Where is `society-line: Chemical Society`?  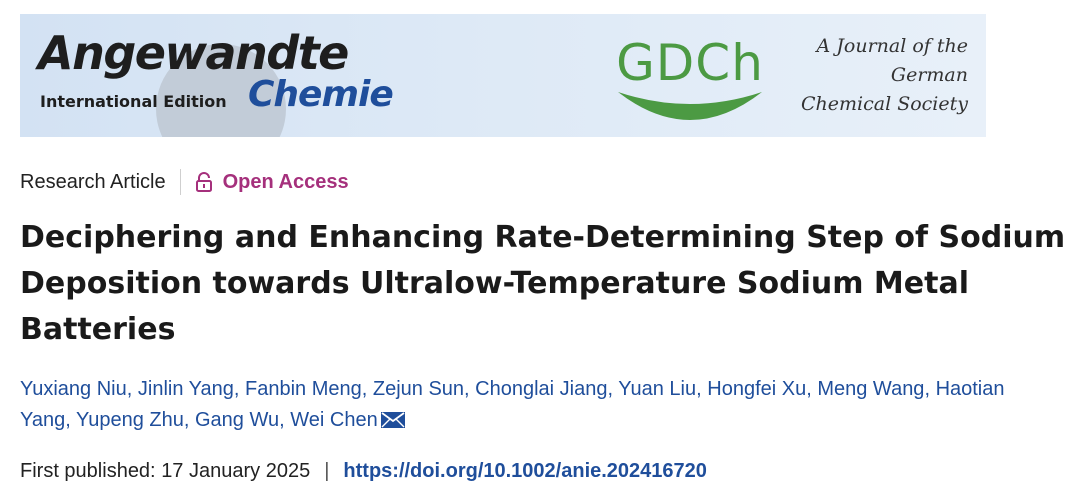
society-line: Chemical Society is located at coordinates (884, 104).